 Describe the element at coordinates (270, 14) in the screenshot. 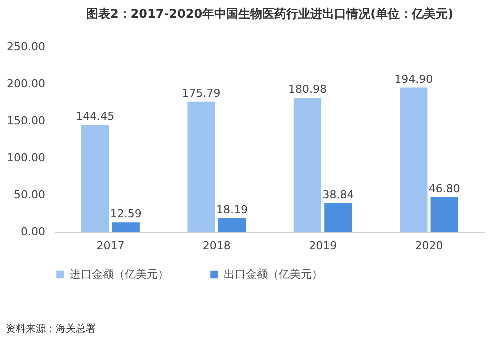

I see `chart-title: 图表2：2017-2020年中国生物医药行业进出口情况(单位：亿美元)` at that location.